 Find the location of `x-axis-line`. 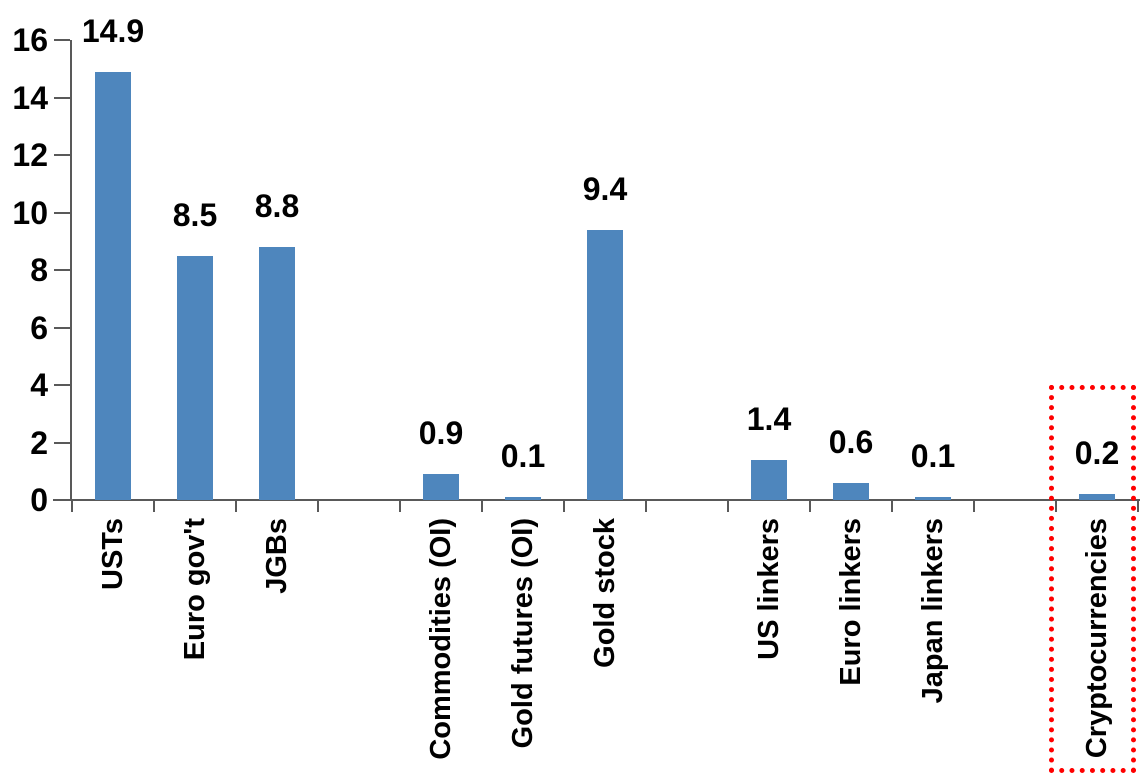

x-axis-line is located at coordinates (596, 500).